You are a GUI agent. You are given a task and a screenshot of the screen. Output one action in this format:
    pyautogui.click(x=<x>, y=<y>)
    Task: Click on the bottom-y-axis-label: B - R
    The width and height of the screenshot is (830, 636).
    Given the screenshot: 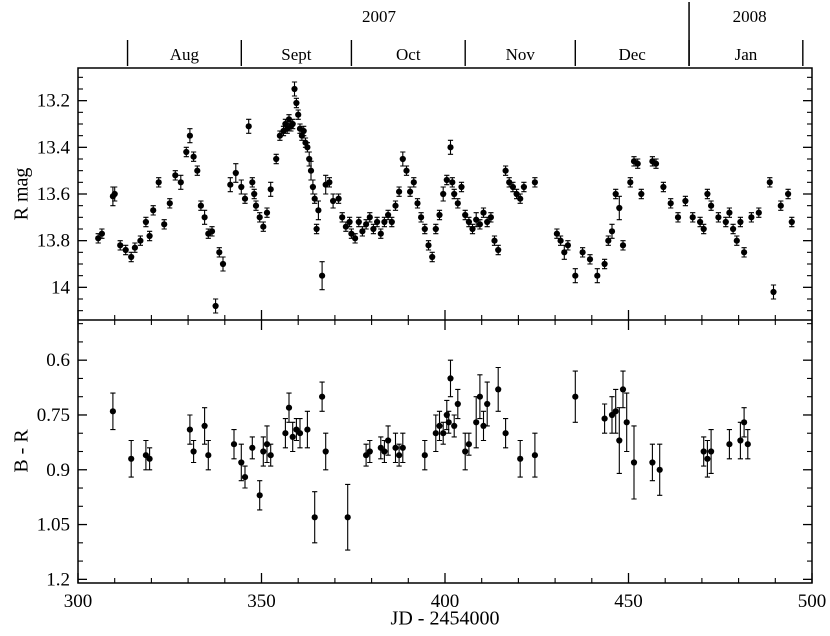 What is the action you would take?
    pyautogui.click(x=21, y=451)
    